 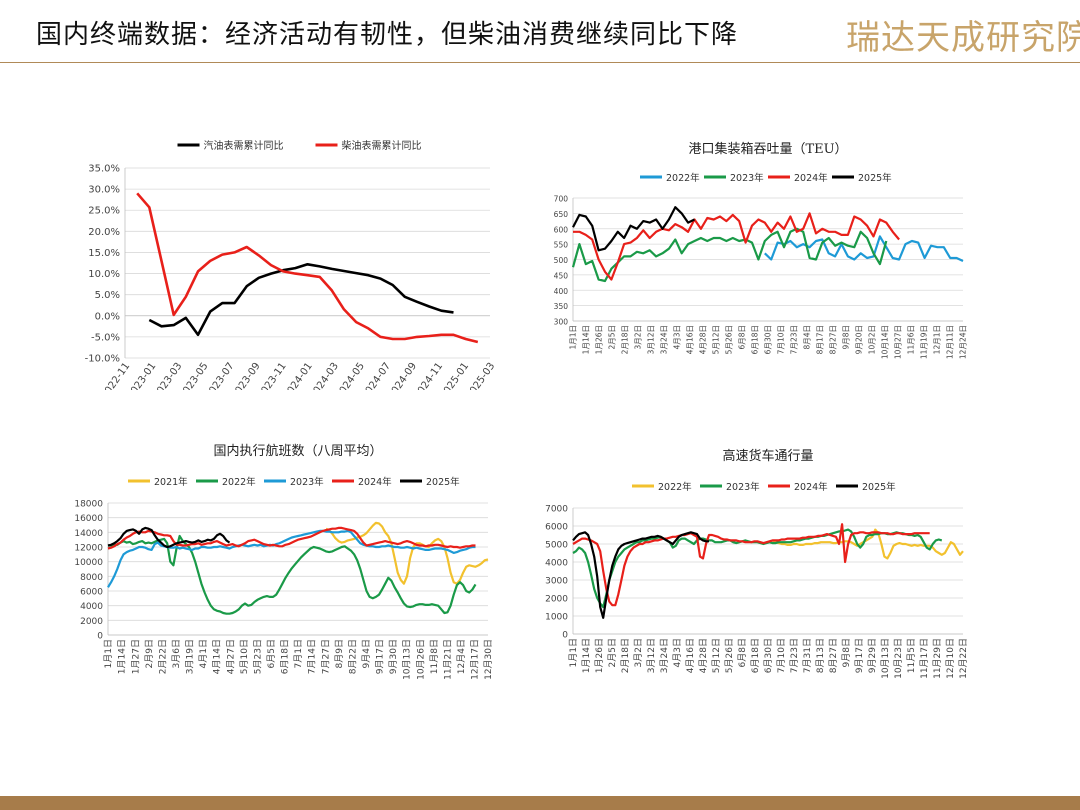 I want to click on legend-item: 2021年, so click(x=158, y=482).